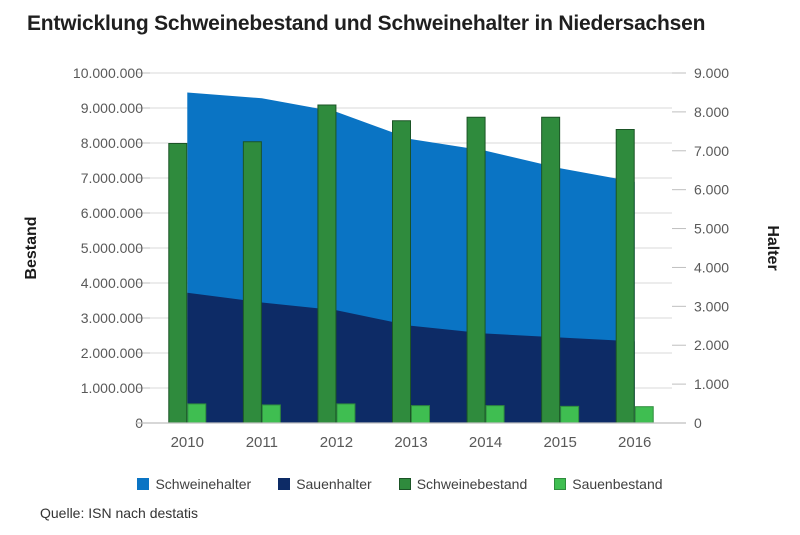 The height and width of the screenshot is (535, 800). What do you see at coordinates (559, 442) in the screenshot?
I see `svg-text: 2015` at bounding box center [559, 442].